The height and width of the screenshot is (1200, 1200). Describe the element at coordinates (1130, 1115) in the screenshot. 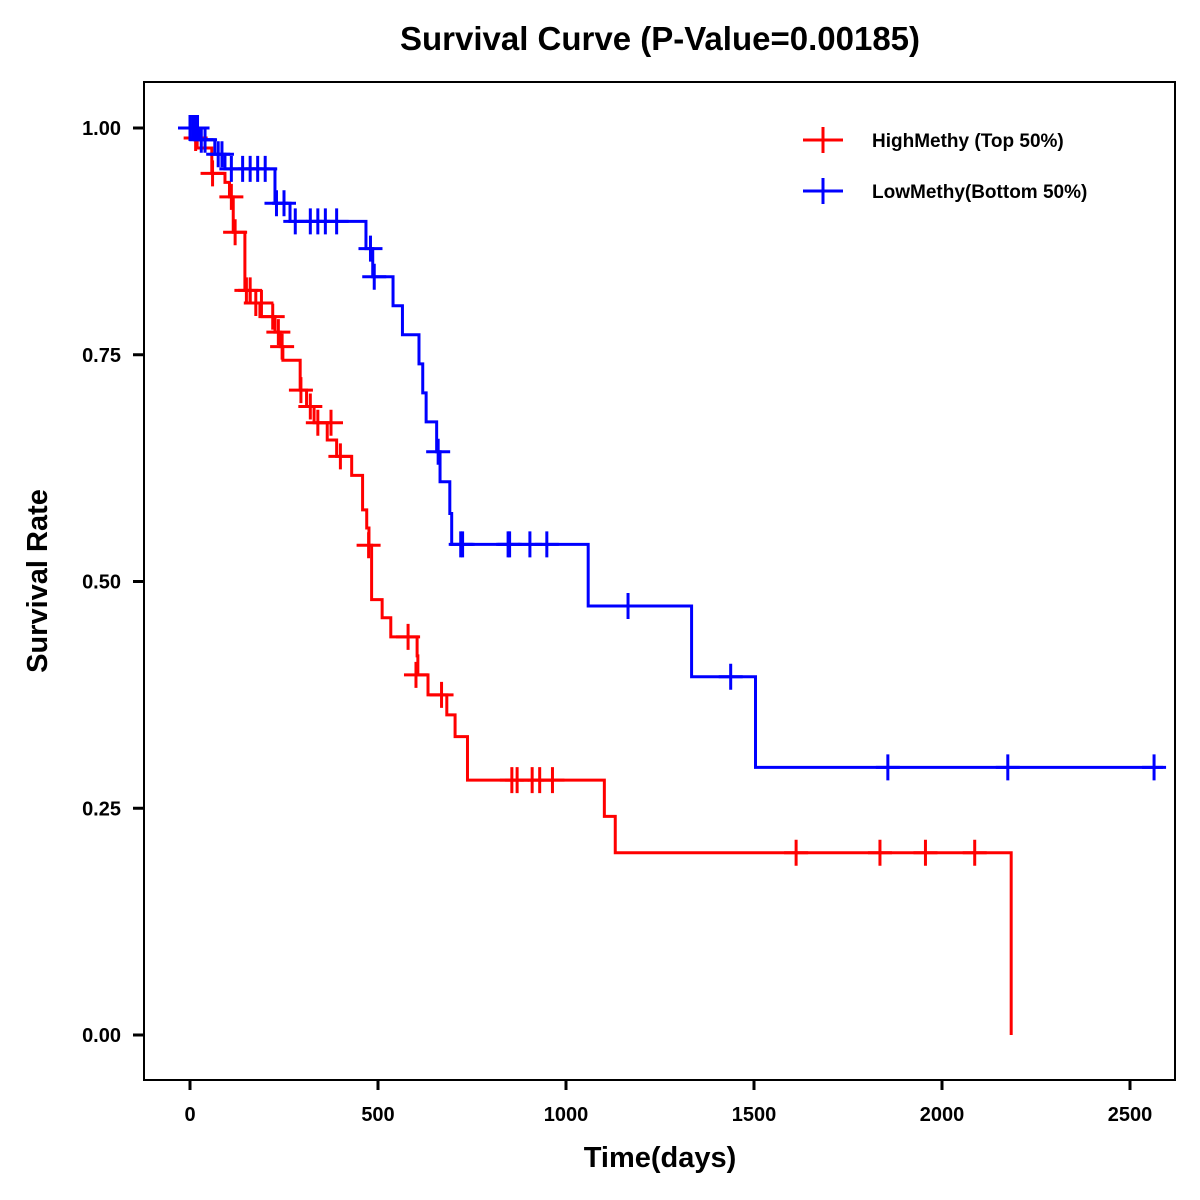

I see `x-tick-label: 2500` at that location.